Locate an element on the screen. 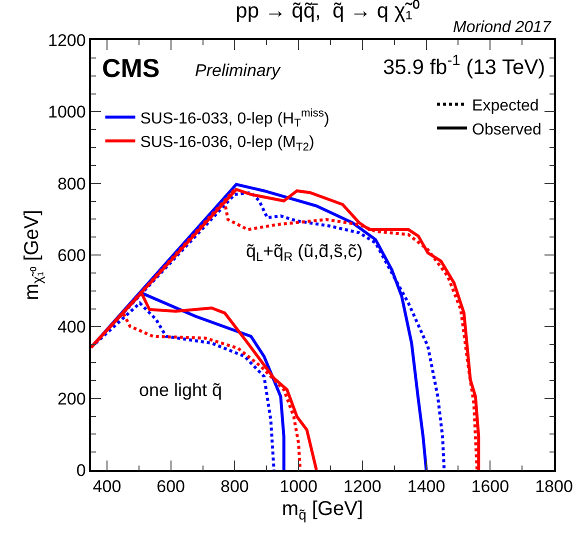 This screenshot has width=585, height=537. y-tick-label: 600 is located at coordinates (71, 255).